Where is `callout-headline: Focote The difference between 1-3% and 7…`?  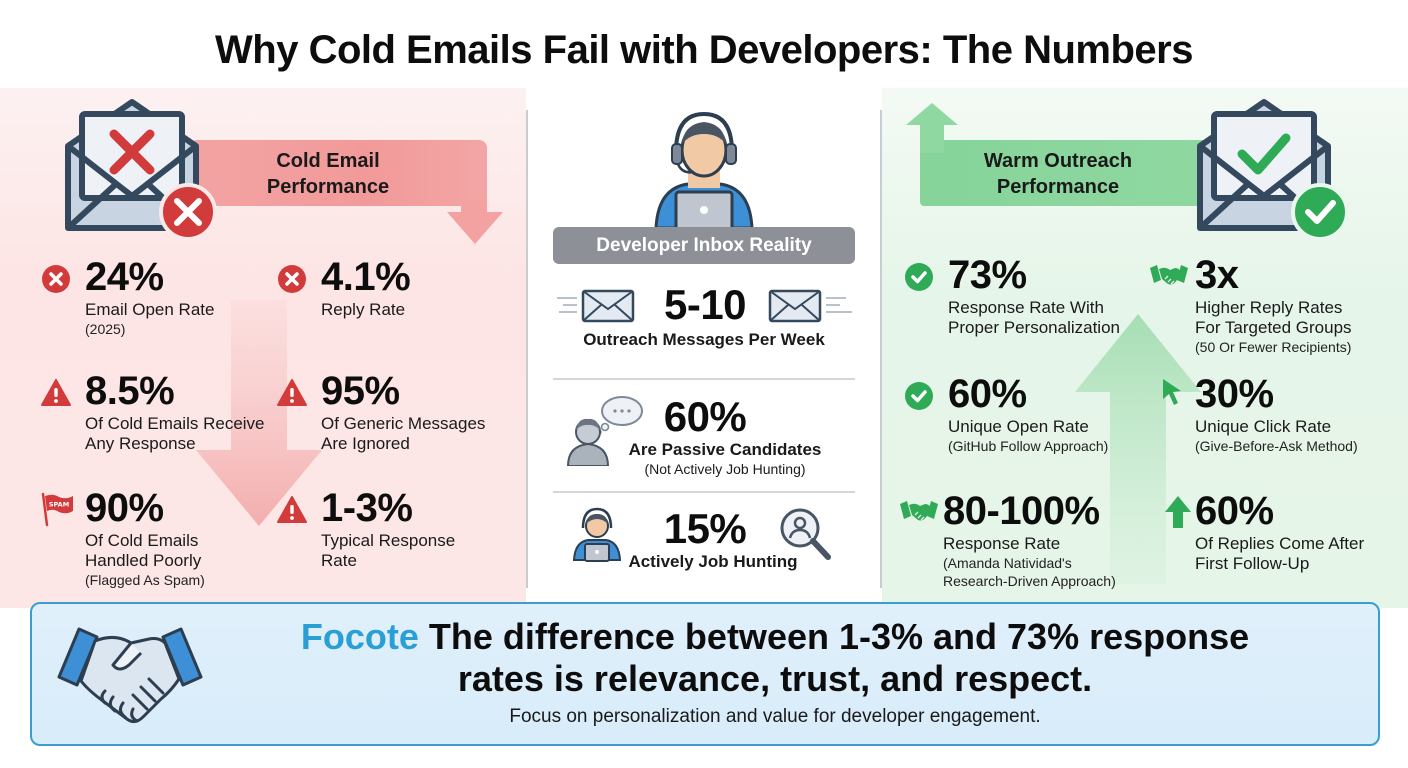
callout-headline: Focote The difference between 1-3% and 7… is located at coordinates (775, 657).